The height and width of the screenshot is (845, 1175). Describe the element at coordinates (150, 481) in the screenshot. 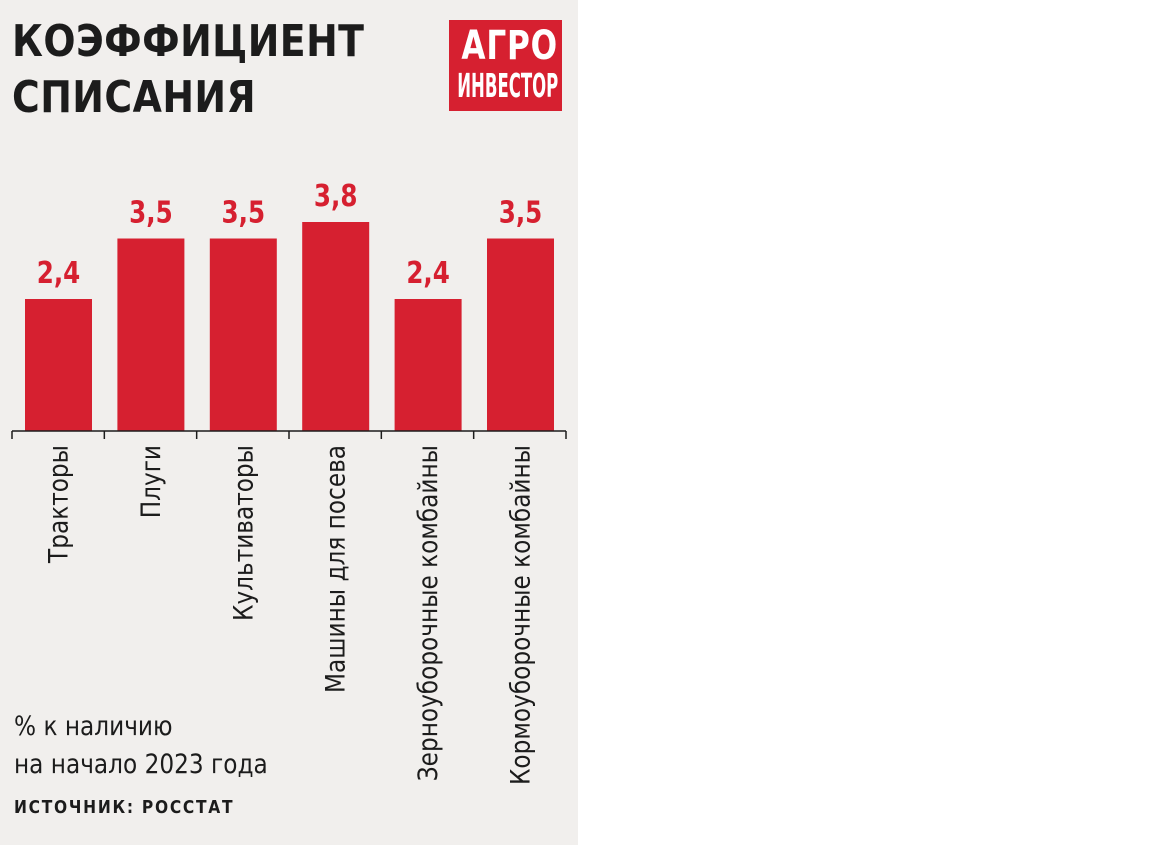

I see `category-label-2: Плуги` at that location.